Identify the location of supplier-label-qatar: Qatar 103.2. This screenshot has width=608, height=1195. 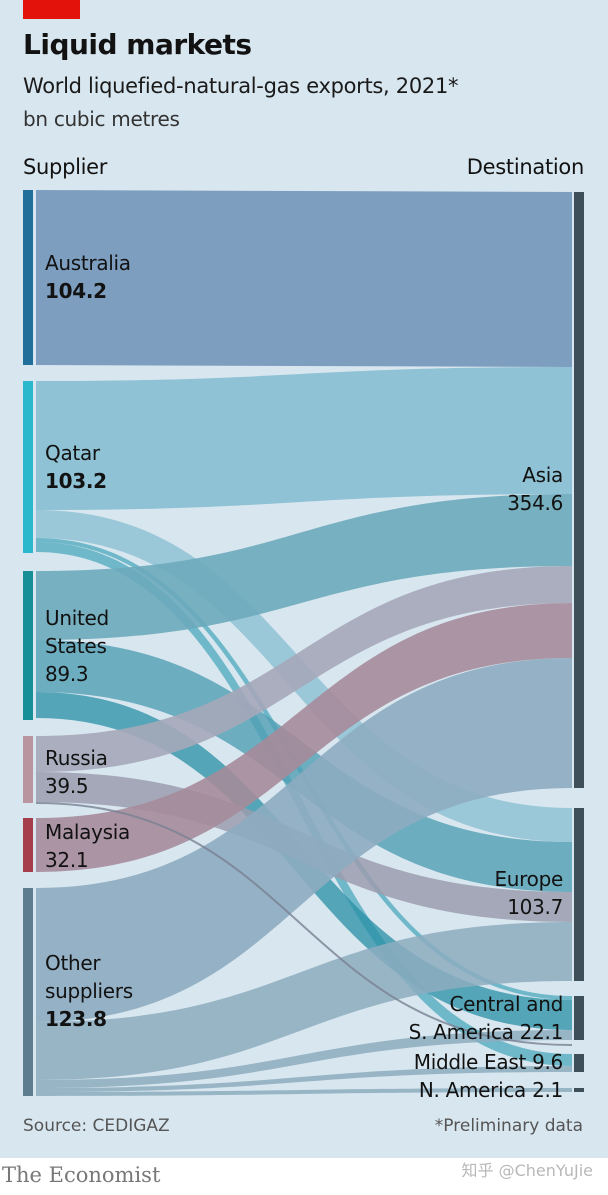
(76, 467).